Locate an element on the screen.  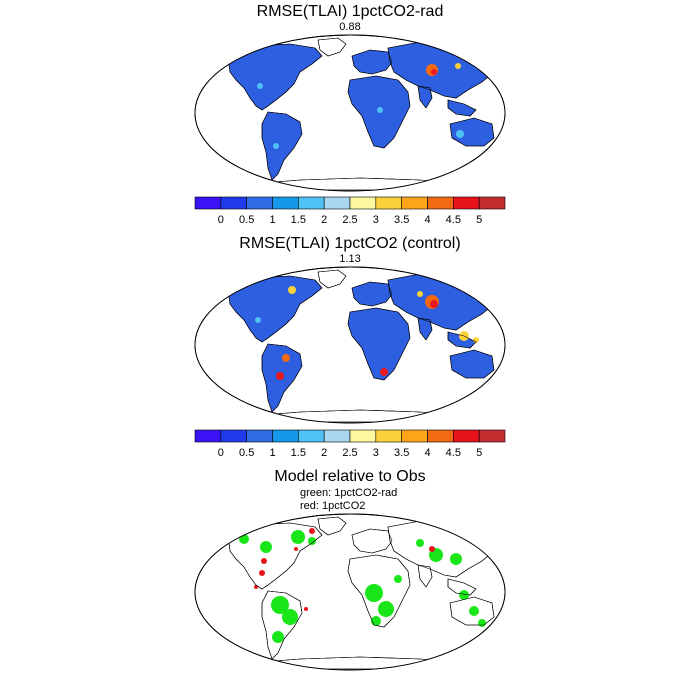
legend-red: red: 1pctCO2 is located at coordinates (333, 506).